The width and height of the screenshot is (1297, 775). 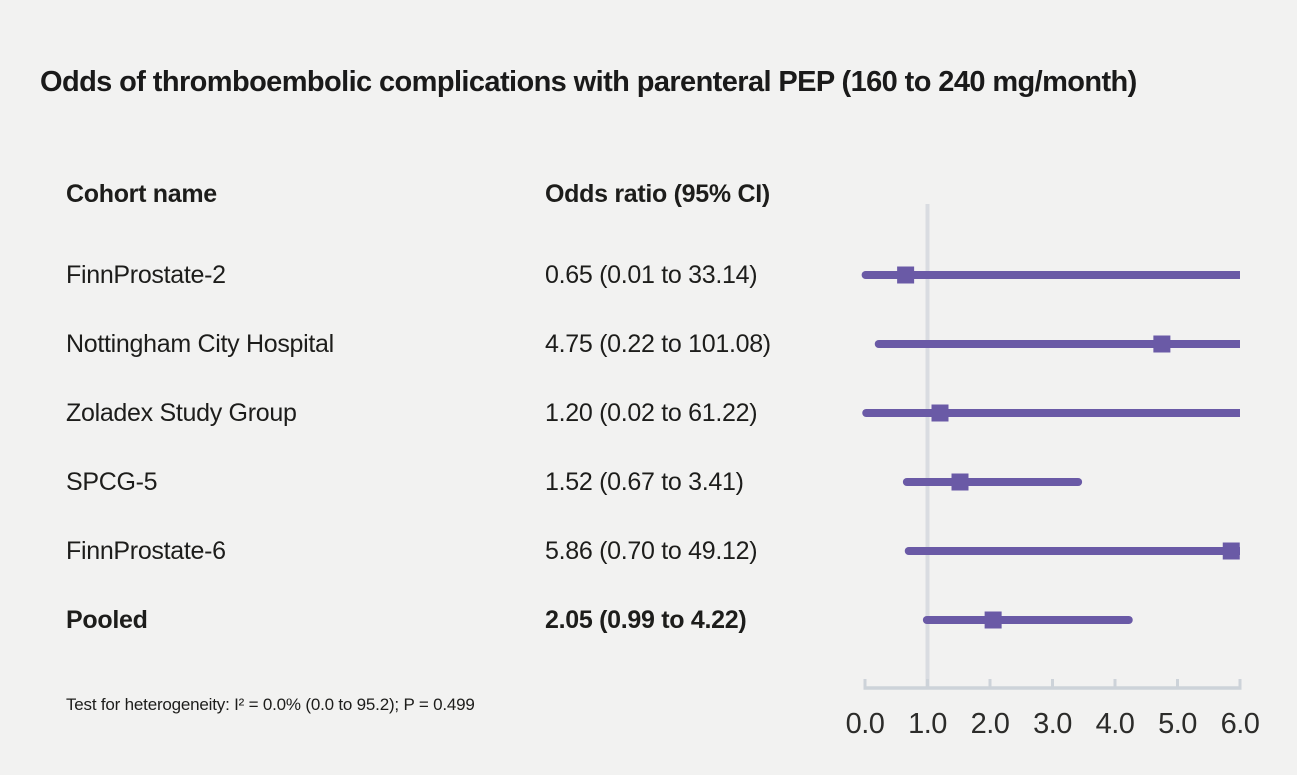 What do you see at coordinates (1177, 724) in the screenshot?
I see `axis-tick-label: 5.0` at bounding box center [1177, 724].